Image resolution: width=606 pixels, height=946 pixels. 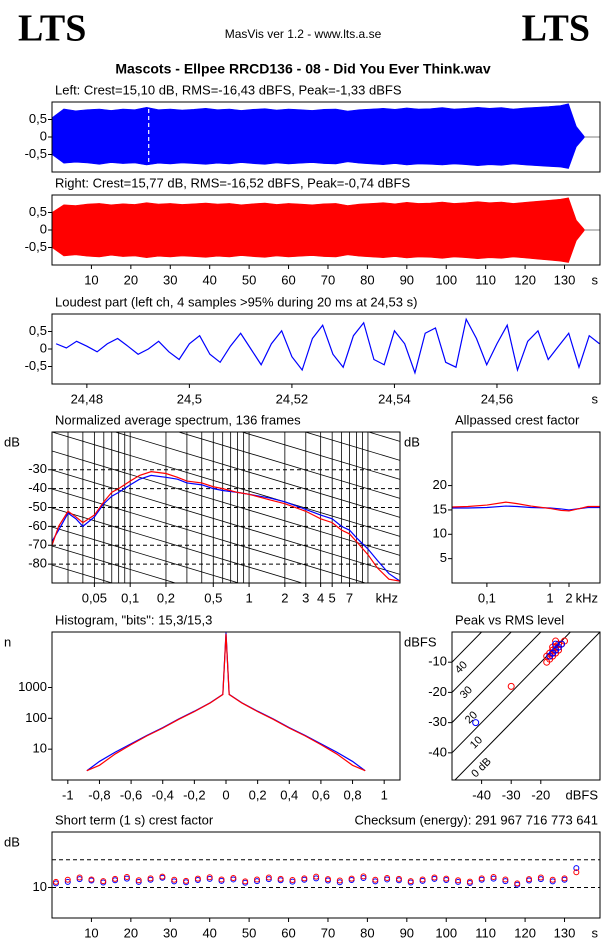 What do you see at coordinates (12, 441) in the screenshot?
I see `y-axis-label: dB` at bounding box center [12, 441].